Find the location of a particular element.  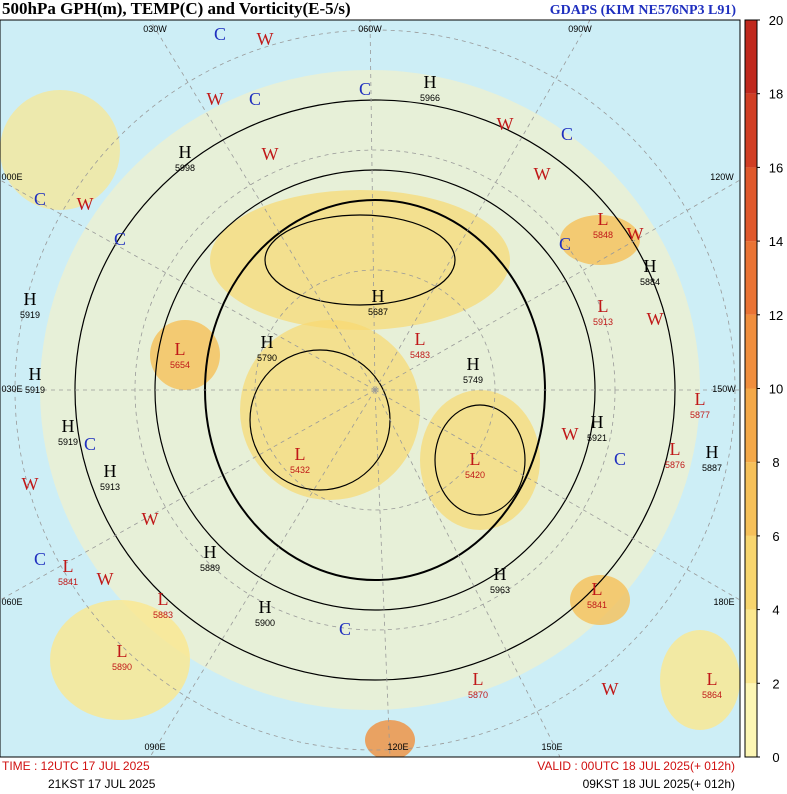

system-value: 5749 is located at coordinates (473, 380).